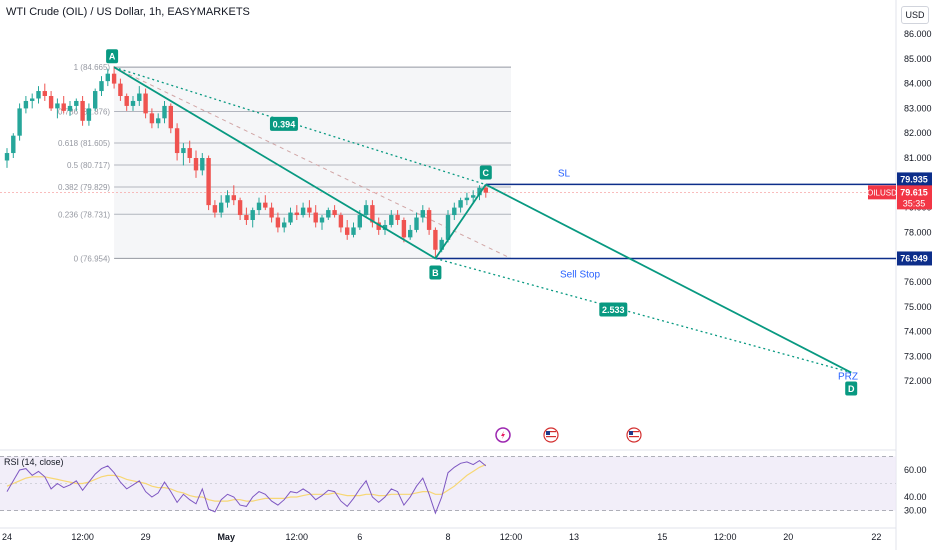  I want to click on last-price-tag-bg, so click(914, 197).